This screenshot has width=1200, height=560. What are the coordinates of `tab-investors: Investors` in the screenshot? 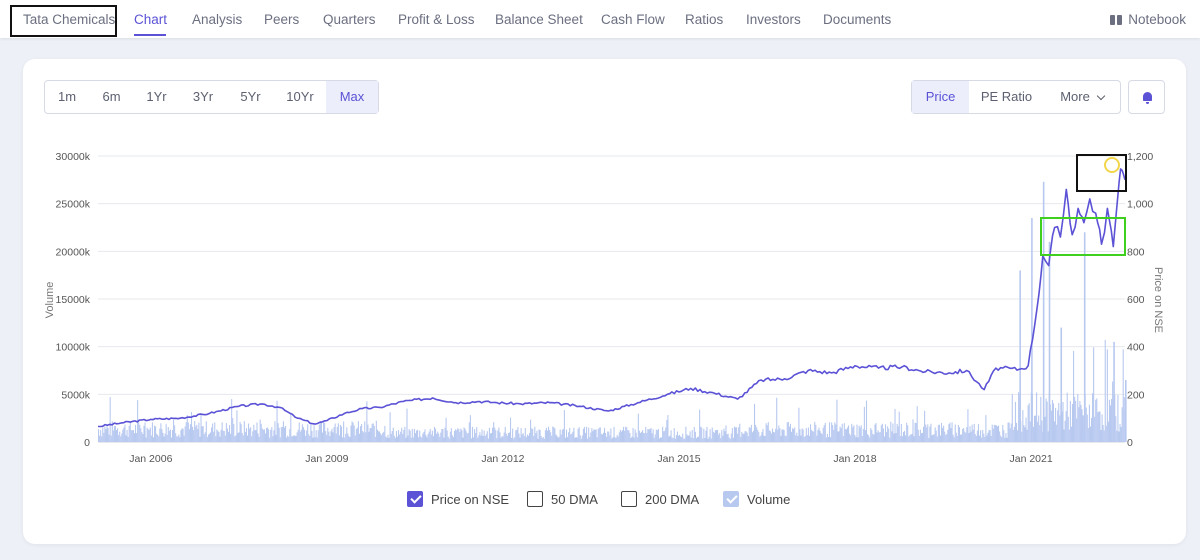 It's located at (773, 19).